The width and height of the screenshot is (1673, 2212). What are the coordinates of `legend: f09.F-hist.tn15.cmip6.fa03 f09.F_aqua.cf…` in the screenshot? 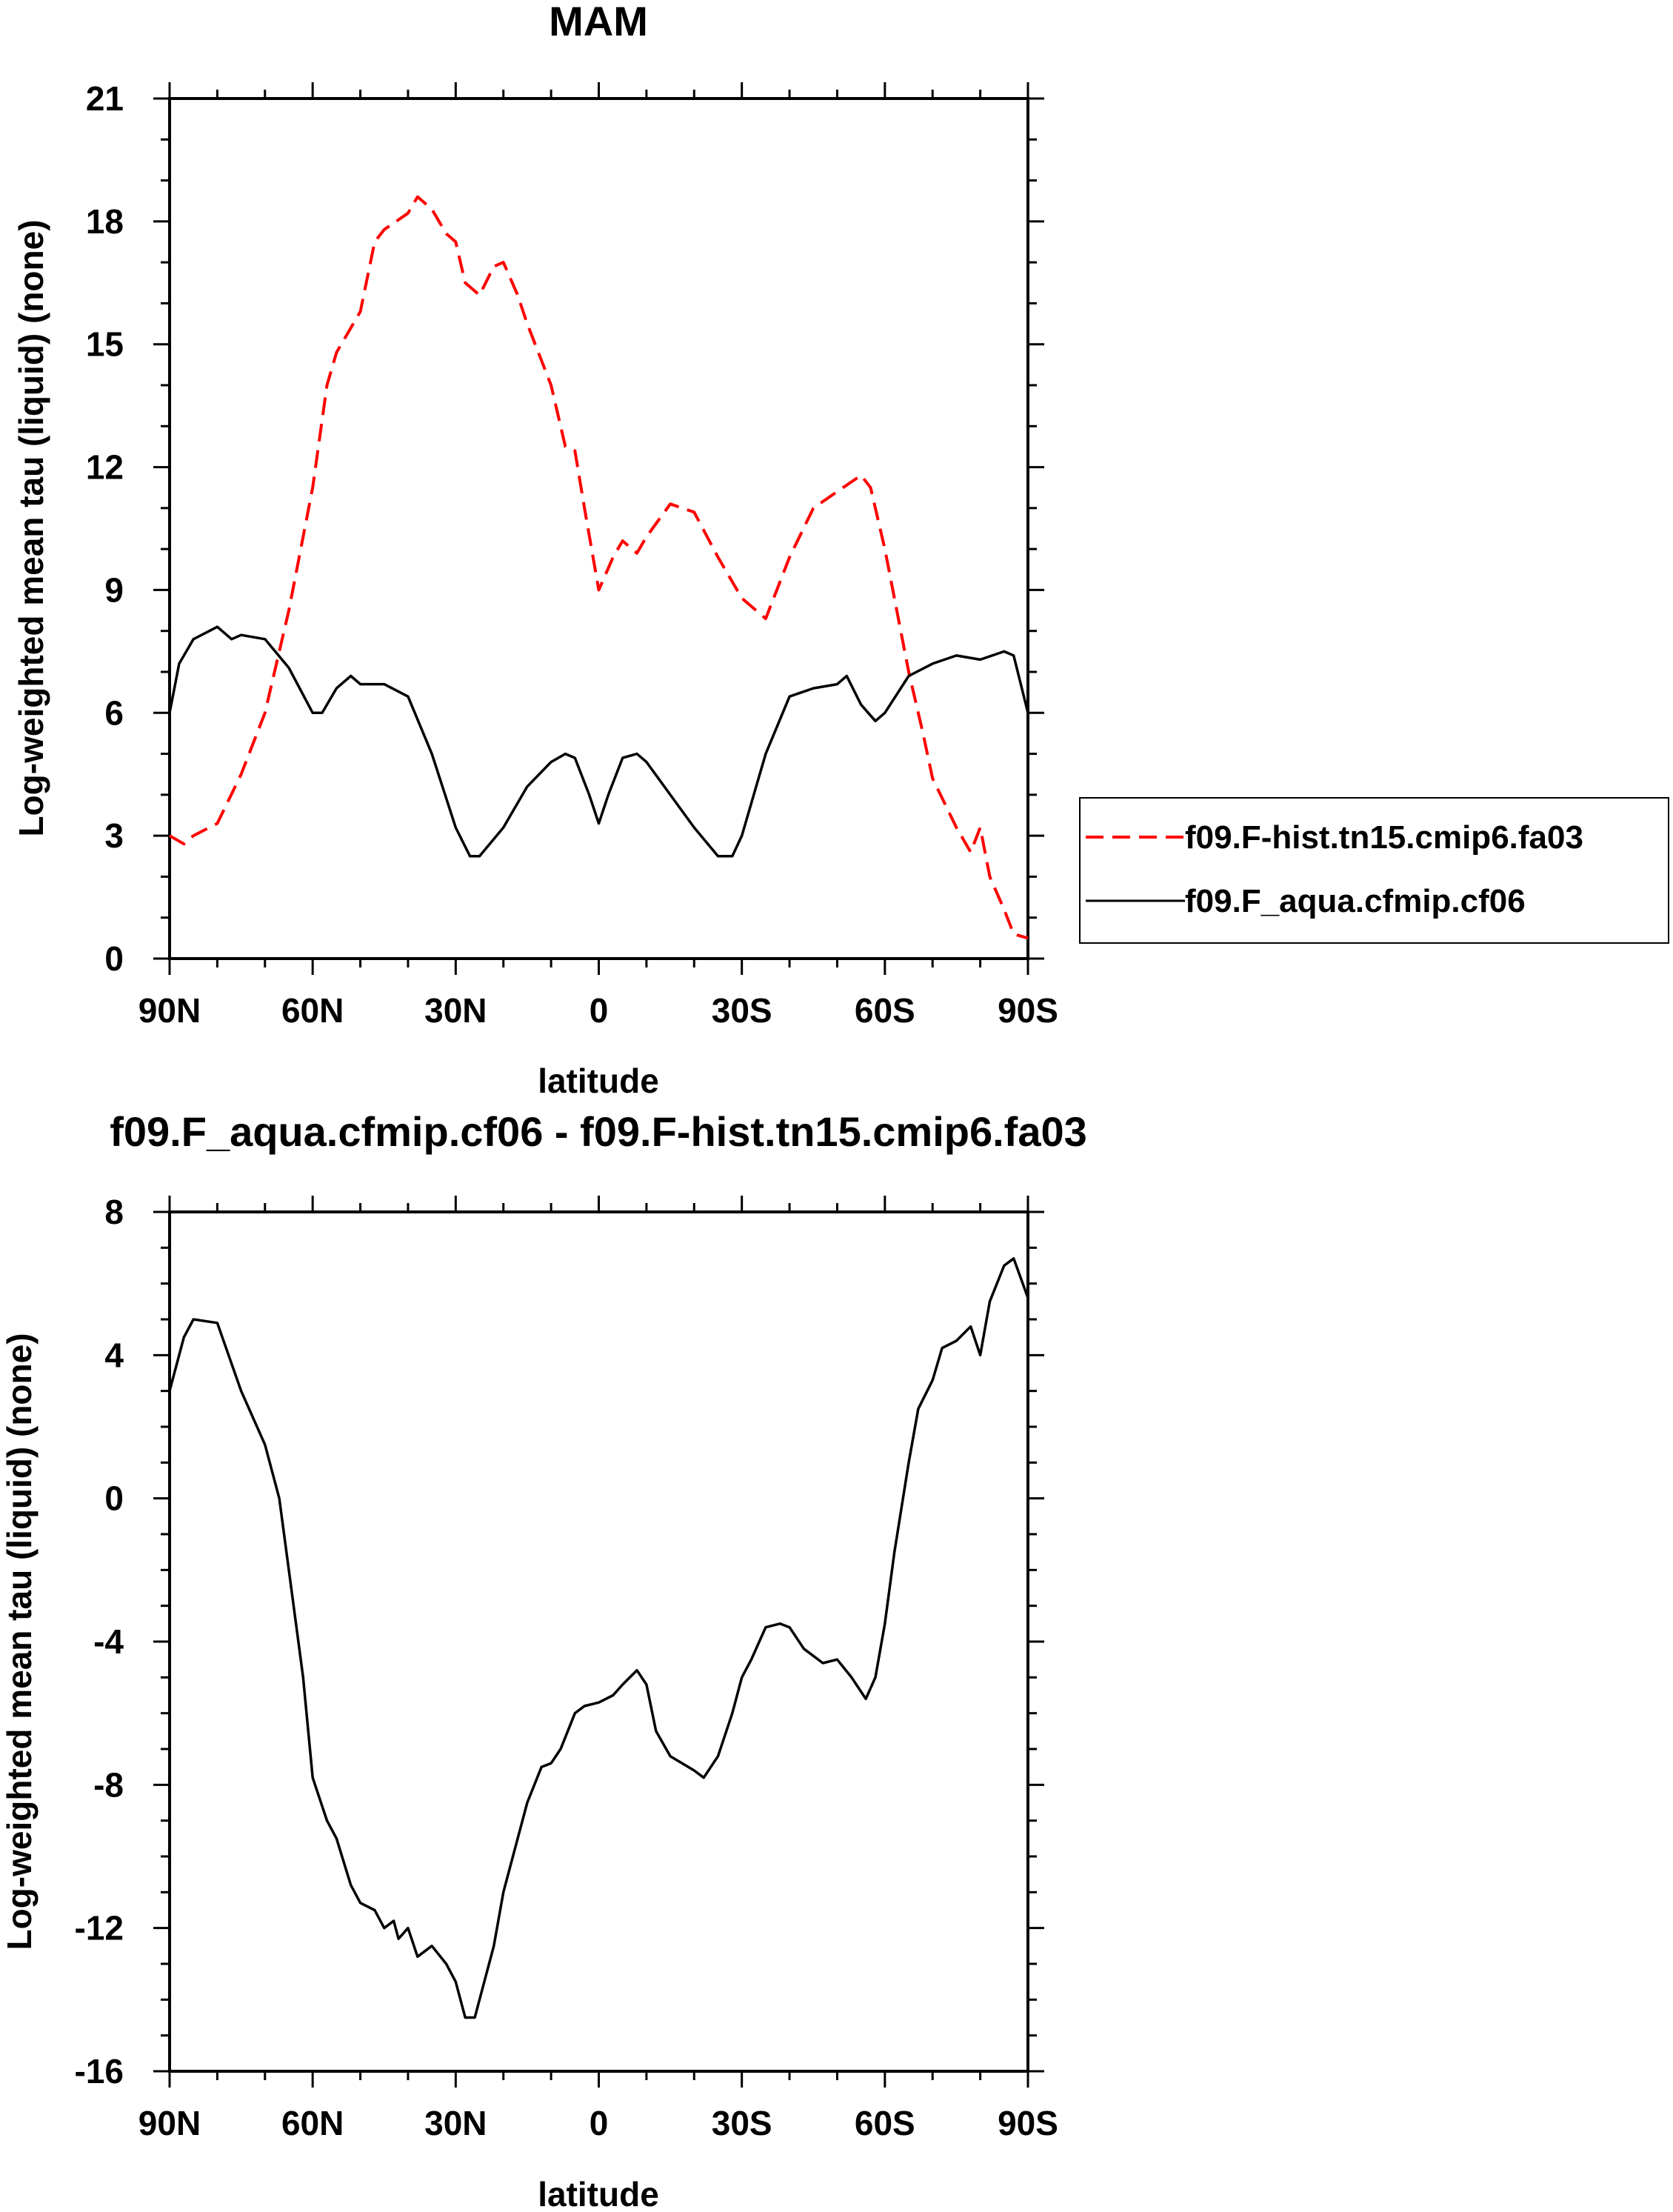 It's located at (1374, 870).